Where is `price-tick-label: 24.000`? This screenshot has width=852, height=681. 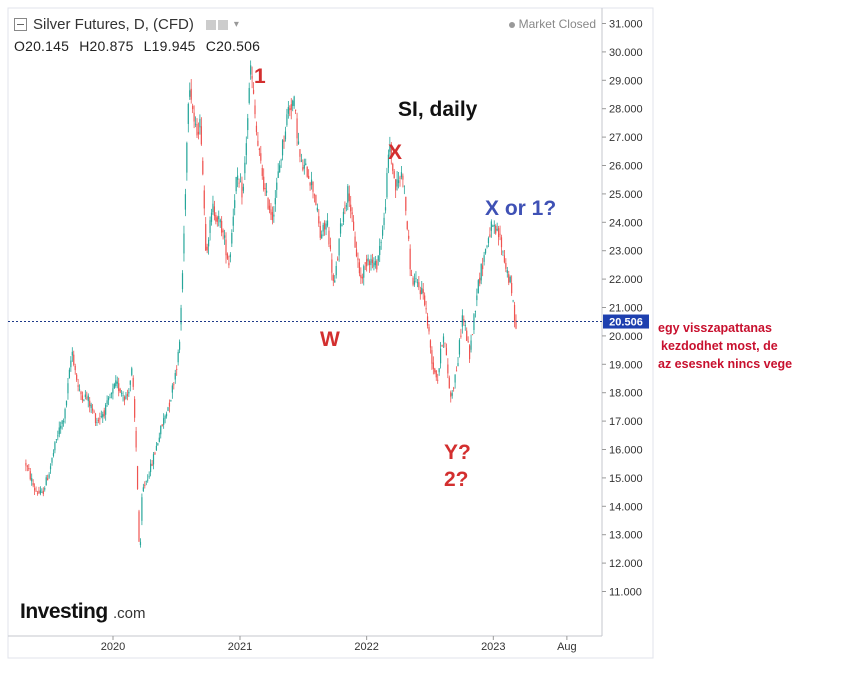 price-tick-label: 24.000 is located at coordinates (626, 223).